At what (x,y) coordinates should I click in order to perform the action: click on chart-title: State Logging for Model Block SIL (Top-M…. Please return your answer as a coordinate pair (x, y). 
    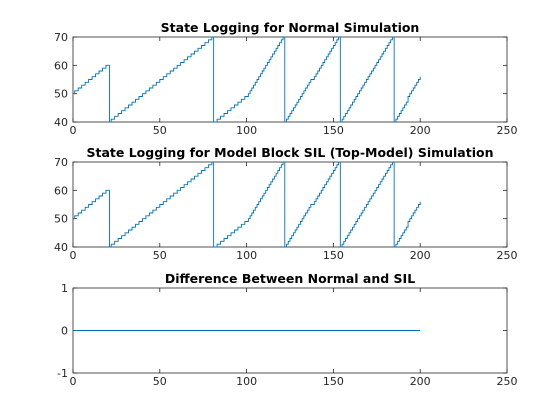
    Looking at the image, I should click on (289, 152).